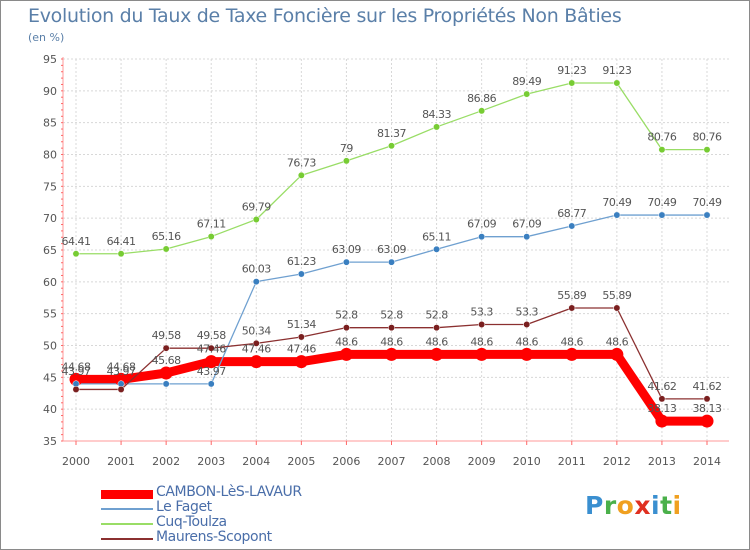 The image size is (750, 550). I want to click on x-tick-label: 2001, so click(121, 461).